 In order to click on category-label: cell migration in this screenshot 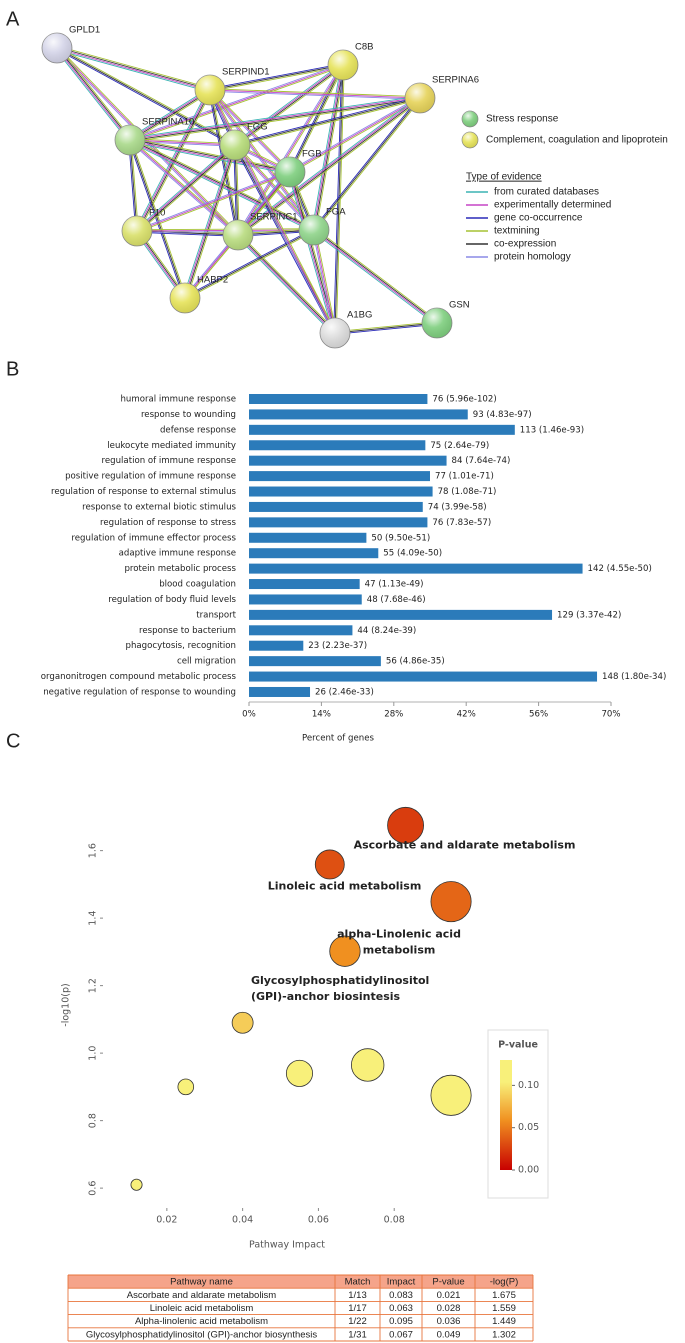, I will do `click(206, 662)`.